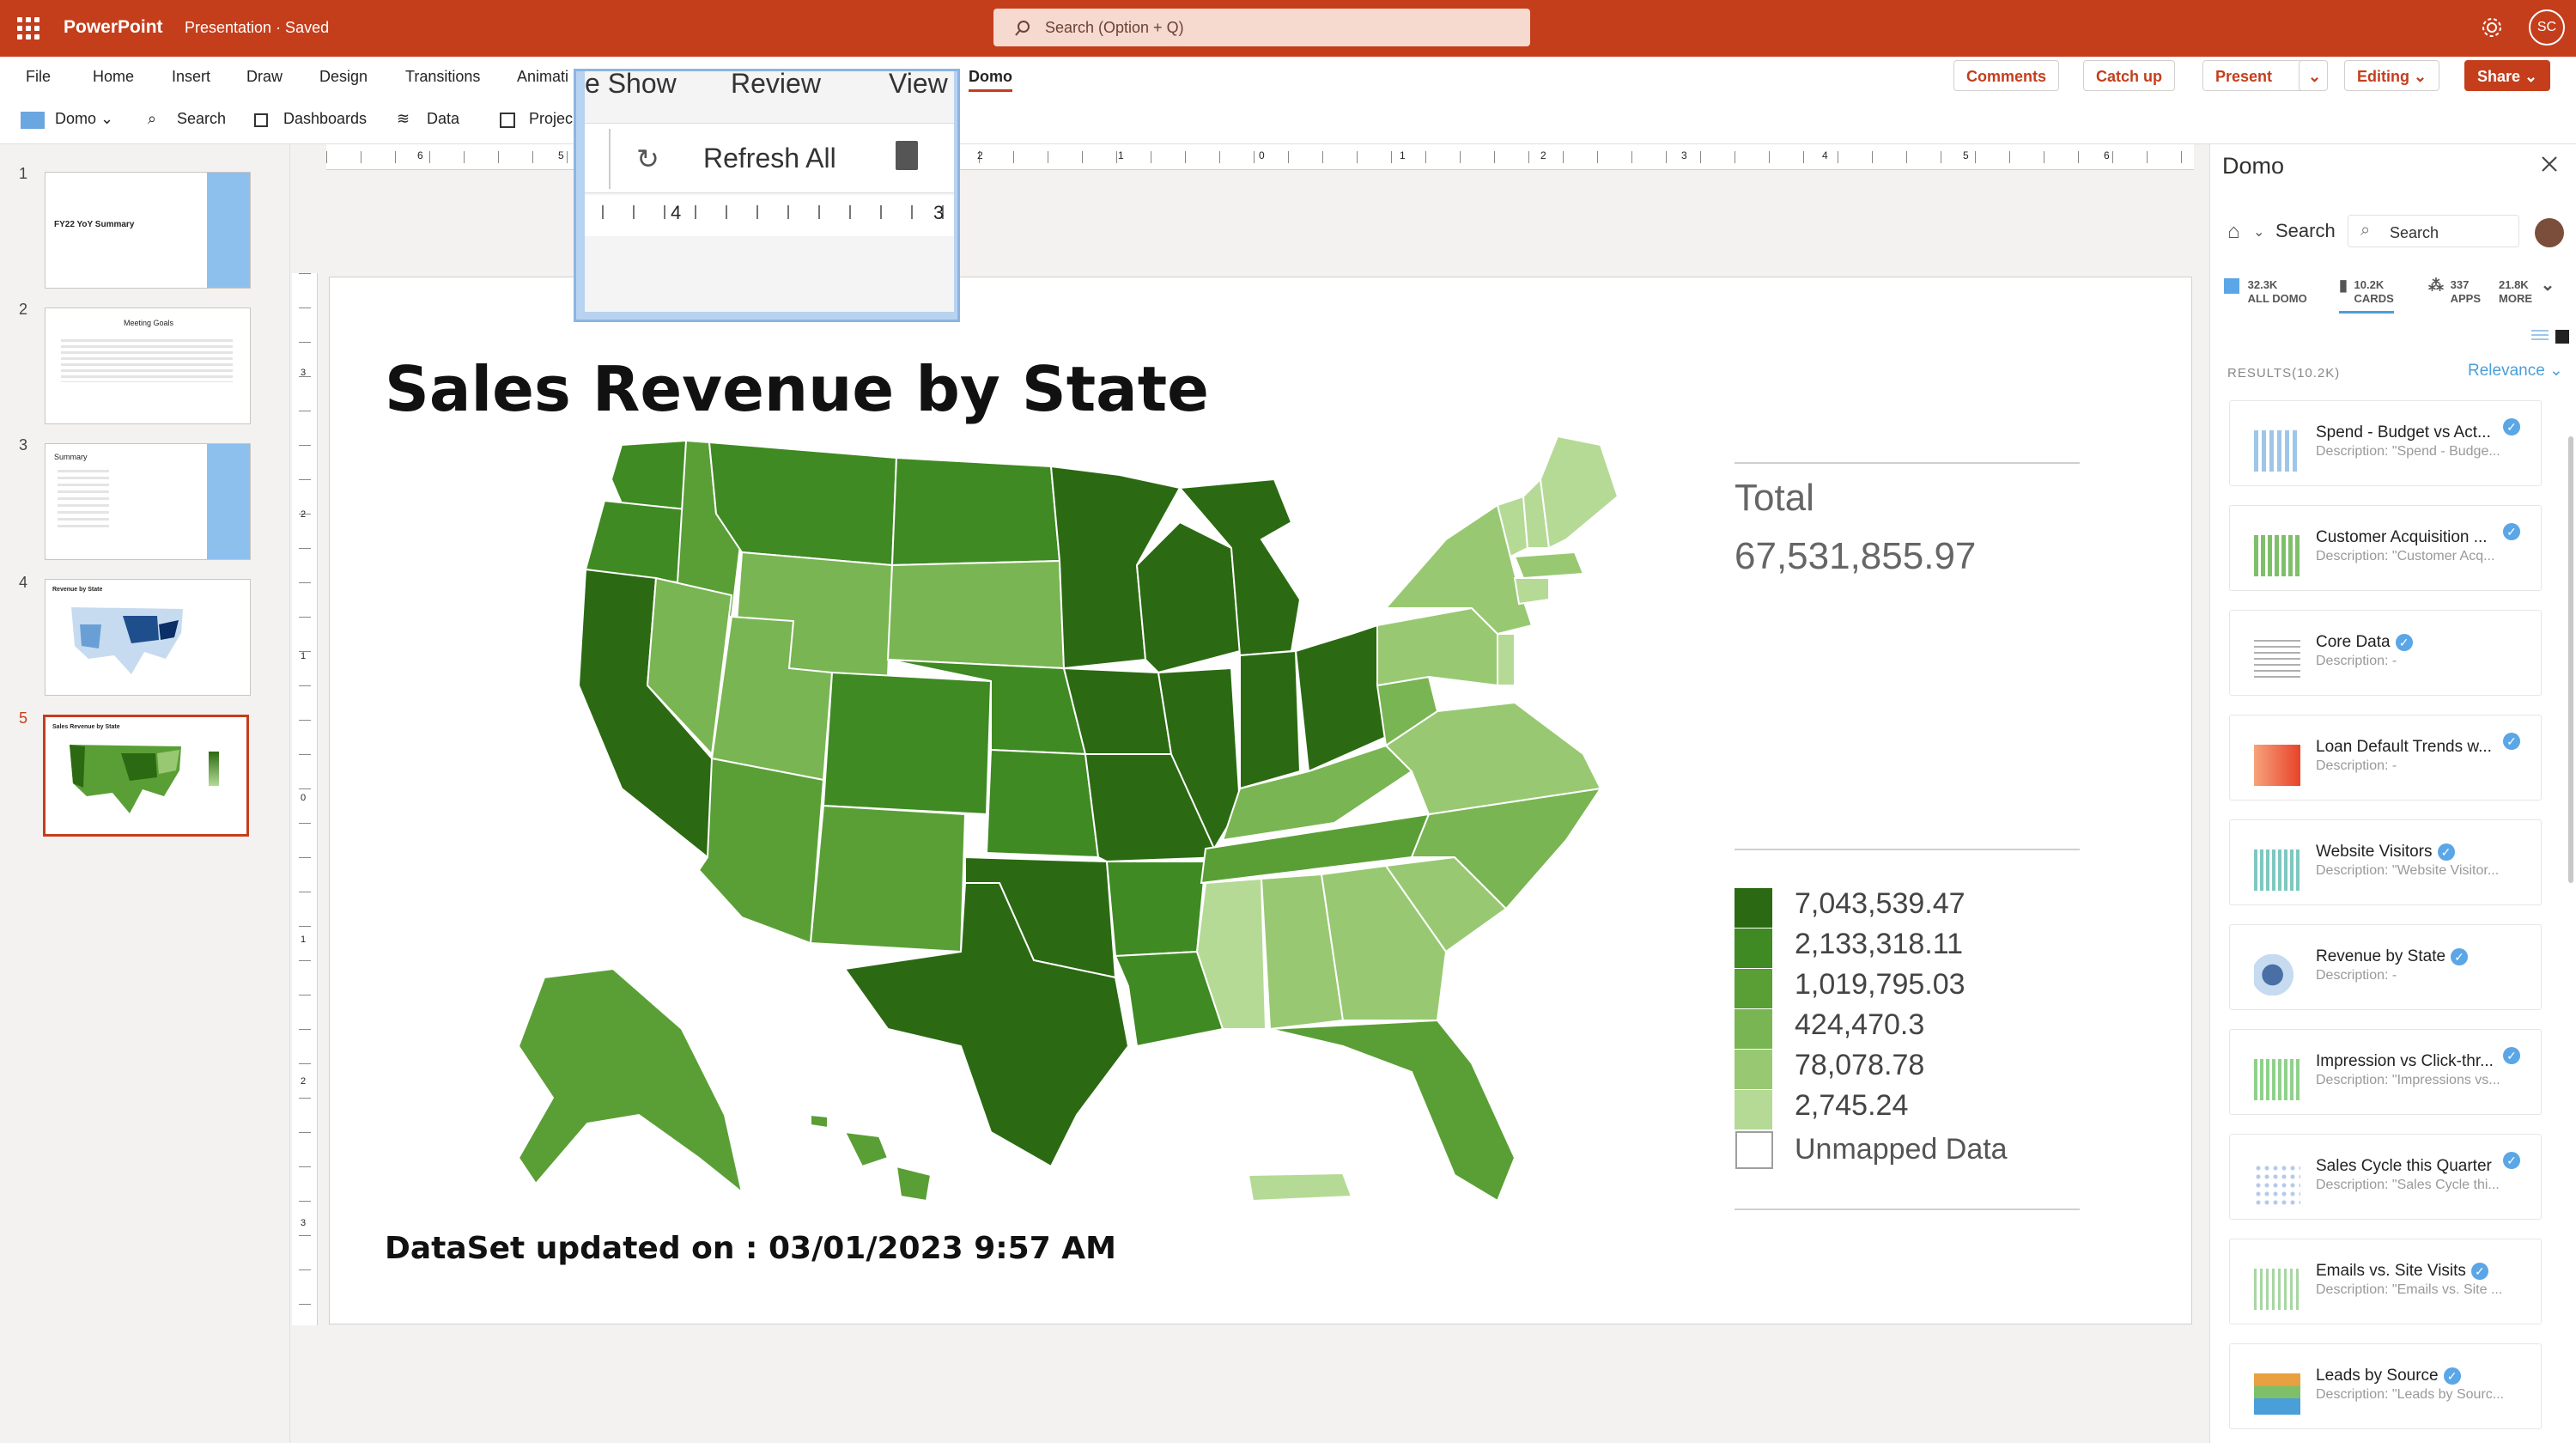 The height and width of the screenshot is (1443, 2576). I want to click on dataset-updated-text: DataSet updated on : 03/01/2023 9:57 AM, so click(750, 1248).